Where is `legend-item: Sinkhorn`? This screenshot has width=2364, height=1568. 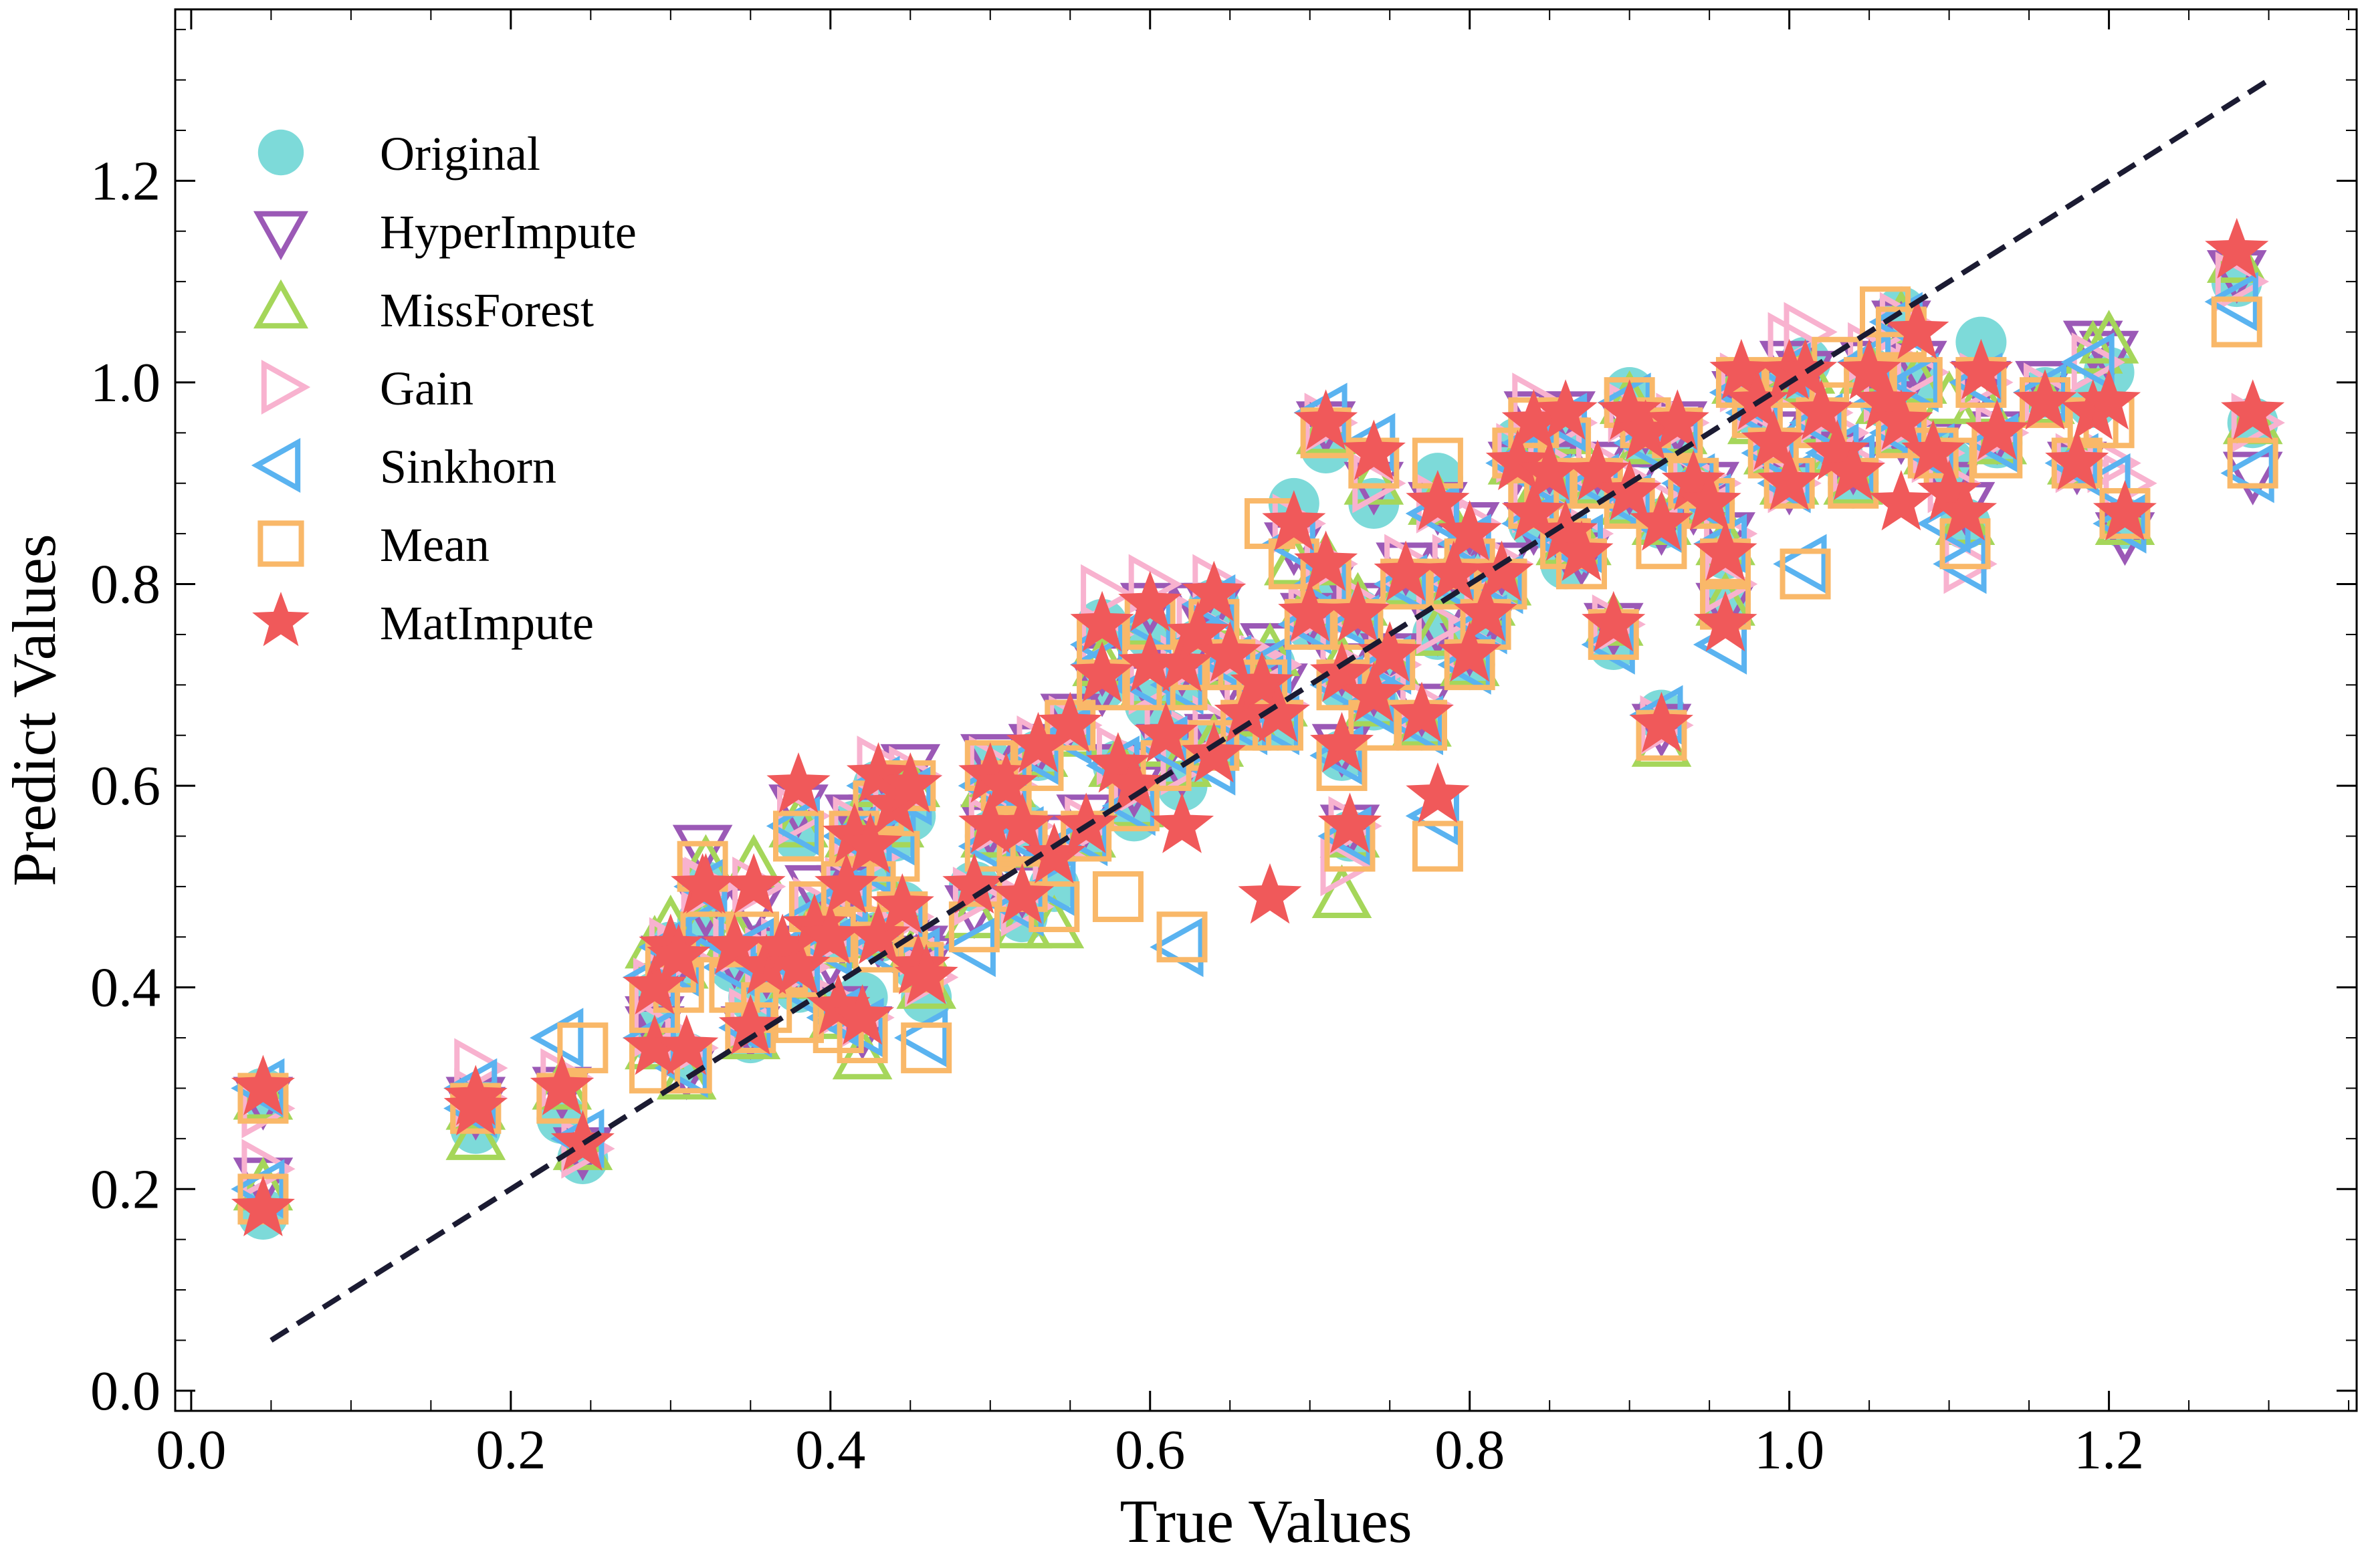 legend-item: Sinkhorn is located at coordinates (403, 465).